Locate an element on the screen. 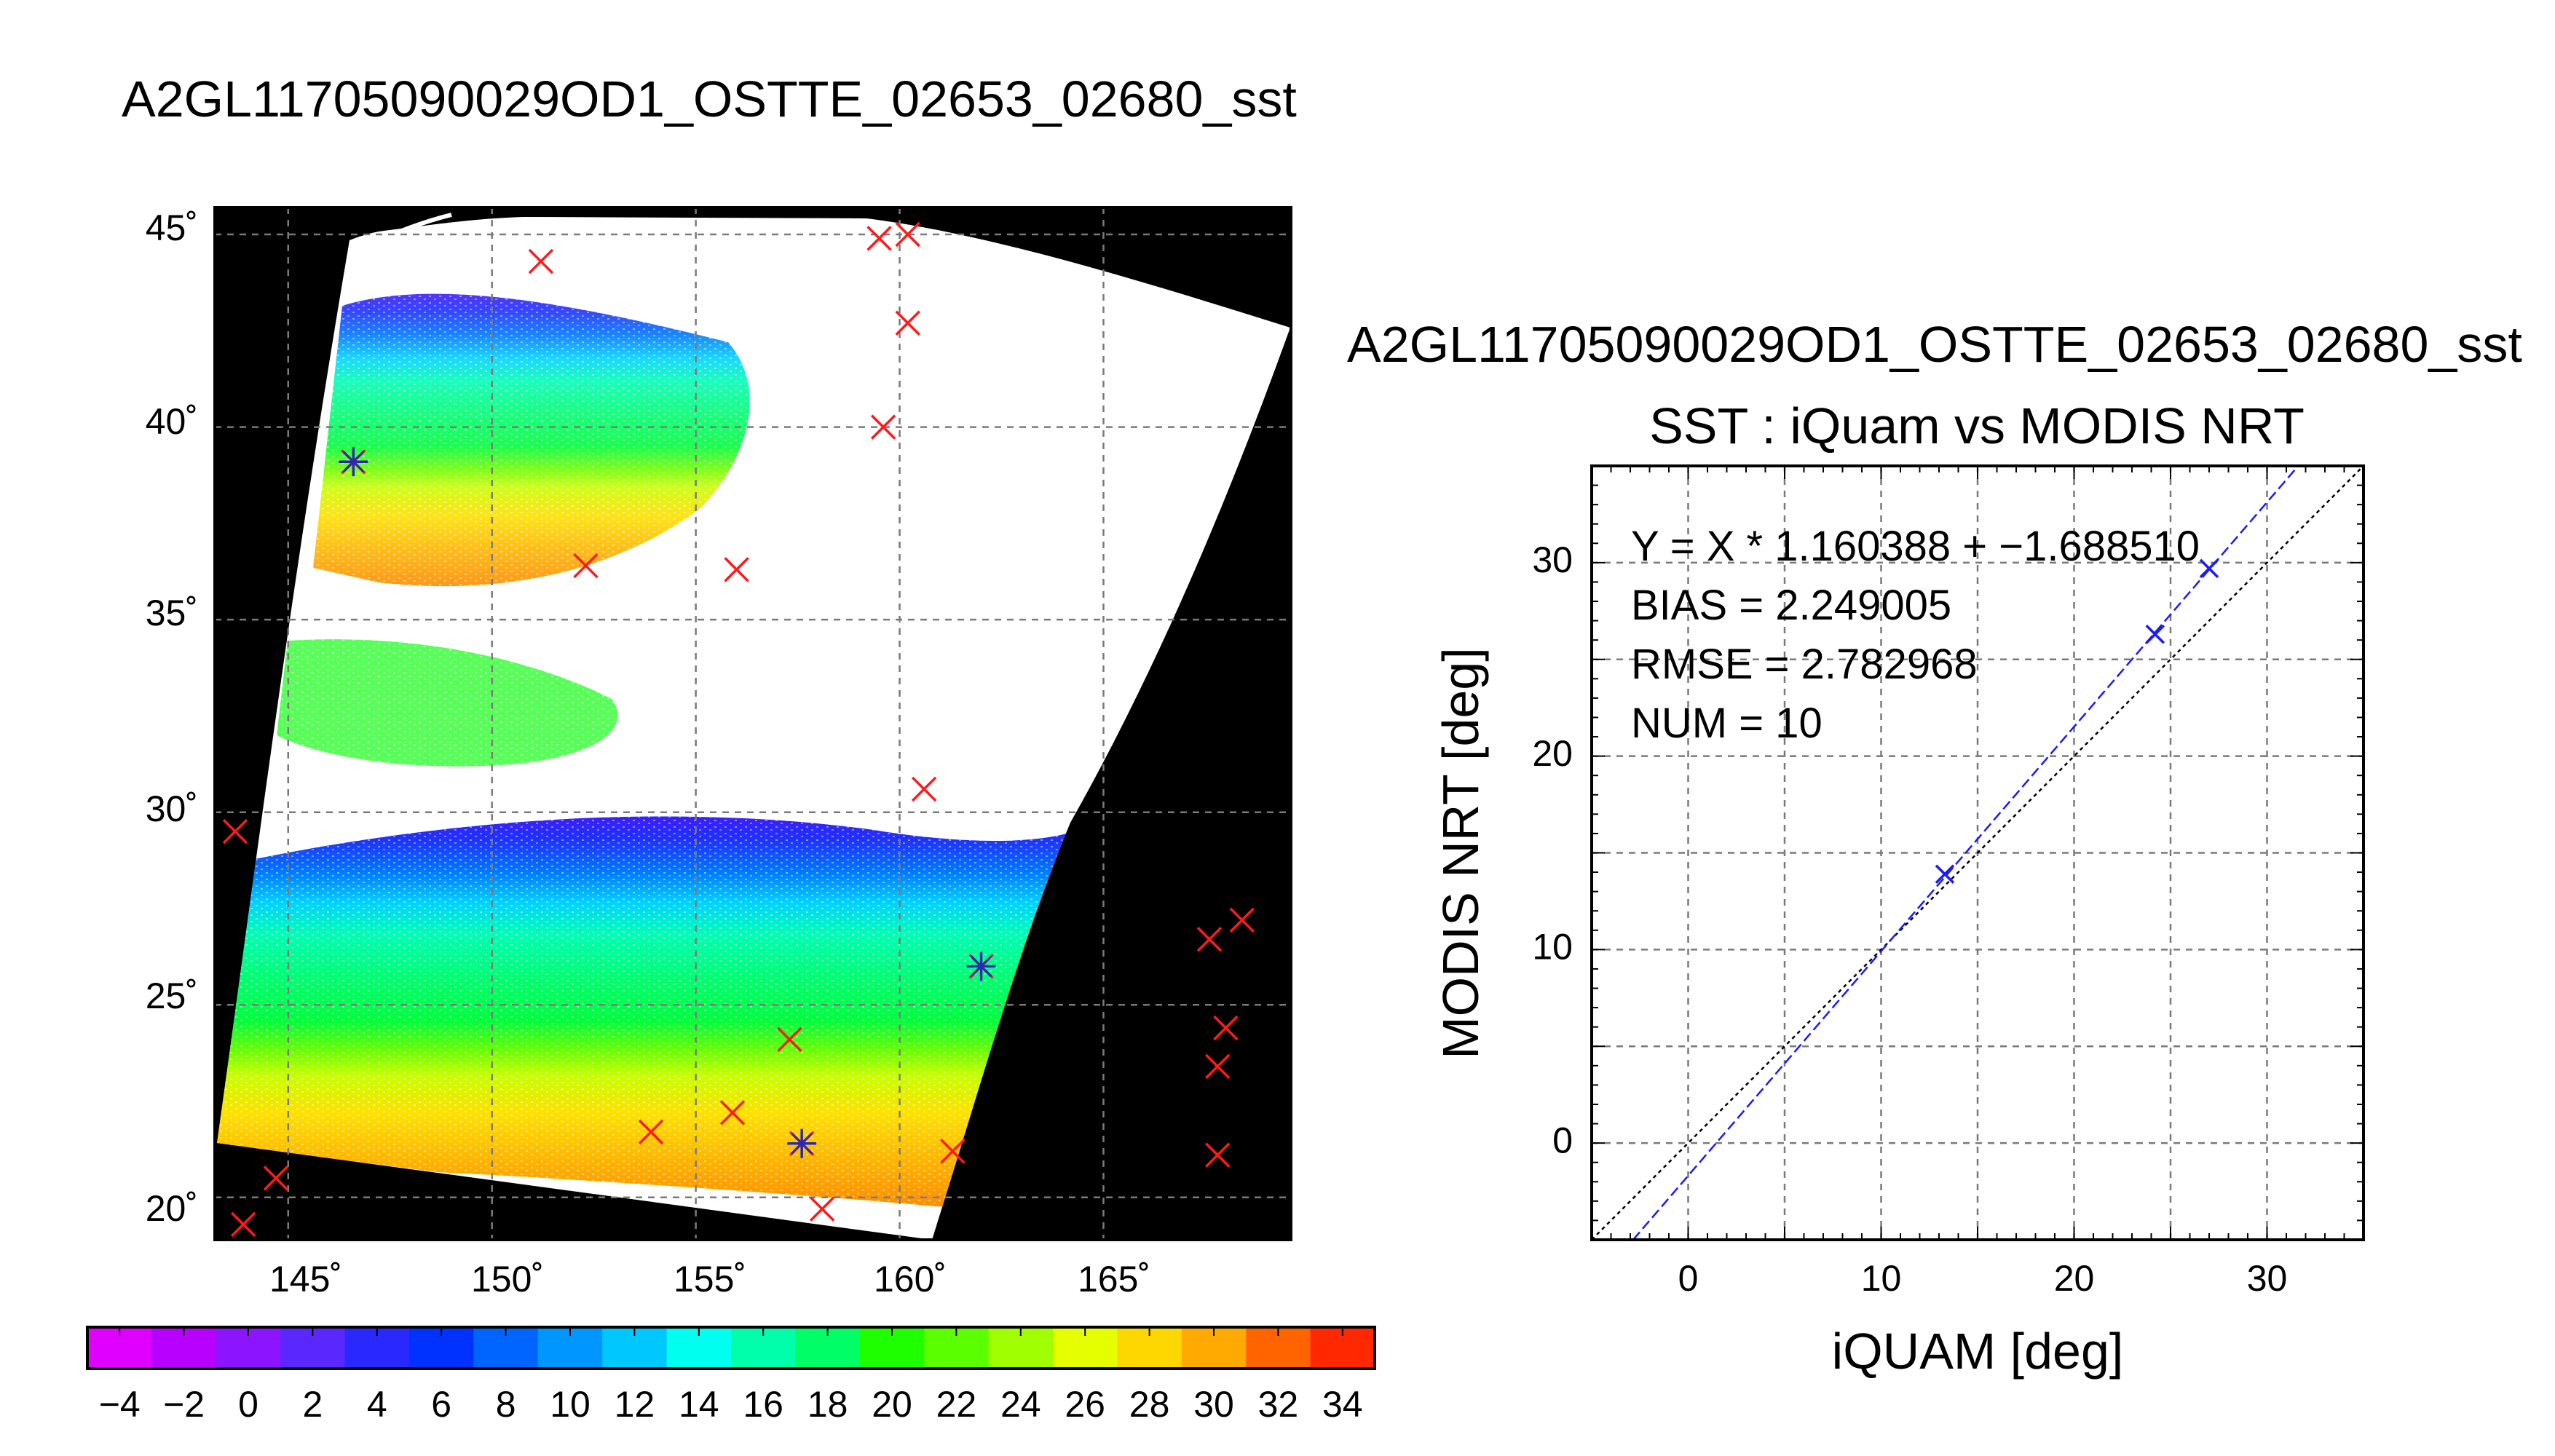  colorbar-cells is located at coordinates (731, 1348).